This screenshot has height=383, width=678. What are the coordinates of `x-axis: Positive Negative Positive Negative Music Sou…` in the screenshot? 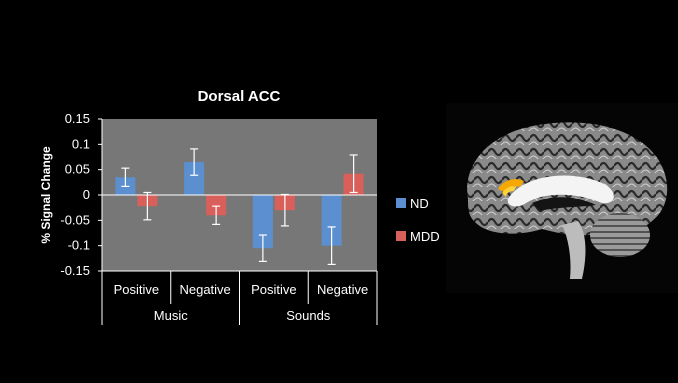 It's located at (239, 297).